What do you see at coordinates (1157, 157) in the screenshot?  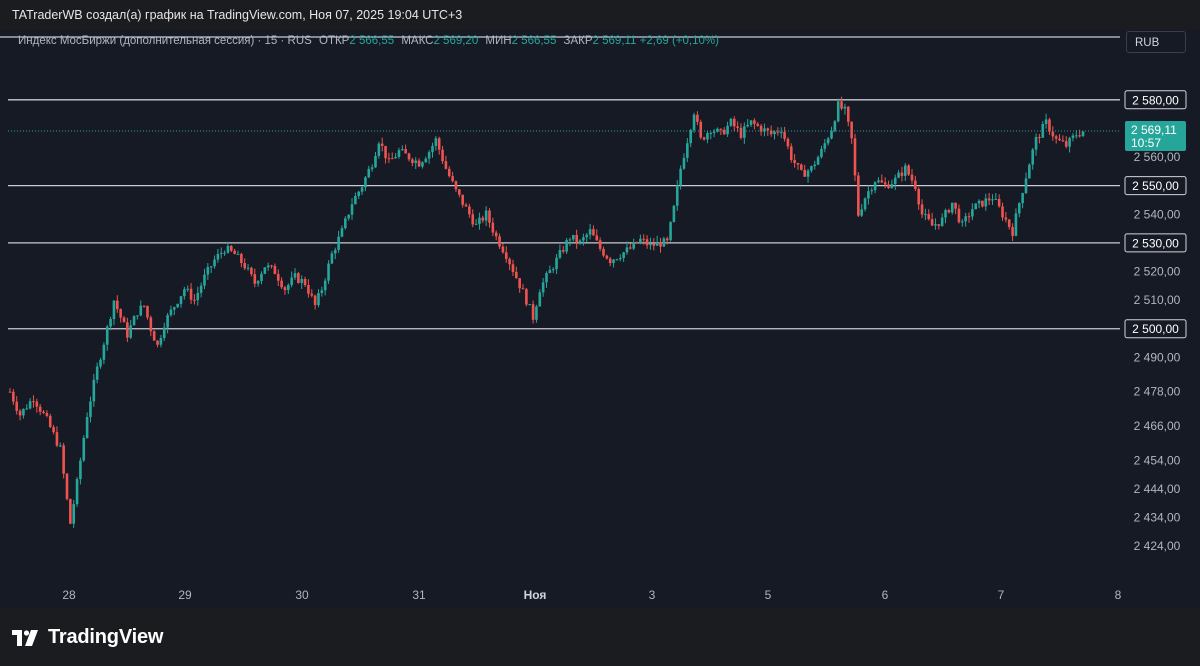 I see `y-tick-label: 2 560,00` at bounding box center [1157, 157].